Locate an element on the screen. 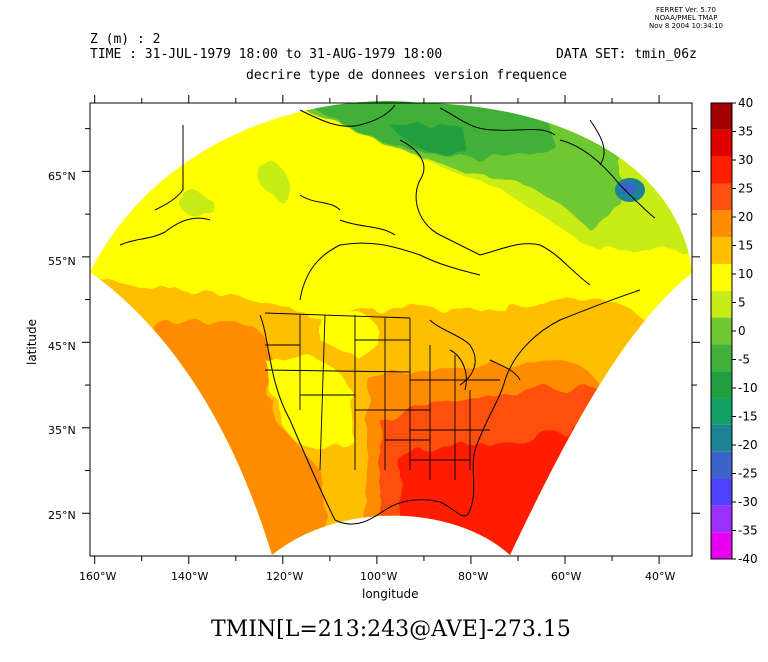  colorbar-label: 20 is located at coordinates (745, 217).